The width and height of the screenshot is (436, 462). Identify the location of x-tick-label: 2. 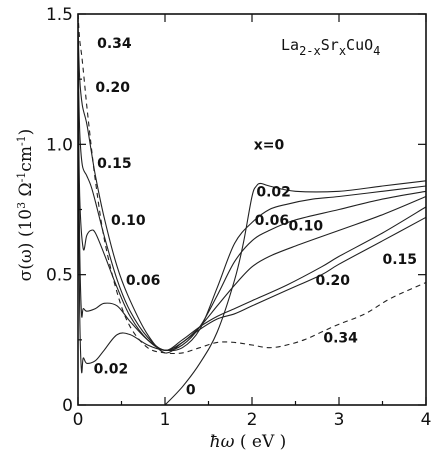
(252, 420).